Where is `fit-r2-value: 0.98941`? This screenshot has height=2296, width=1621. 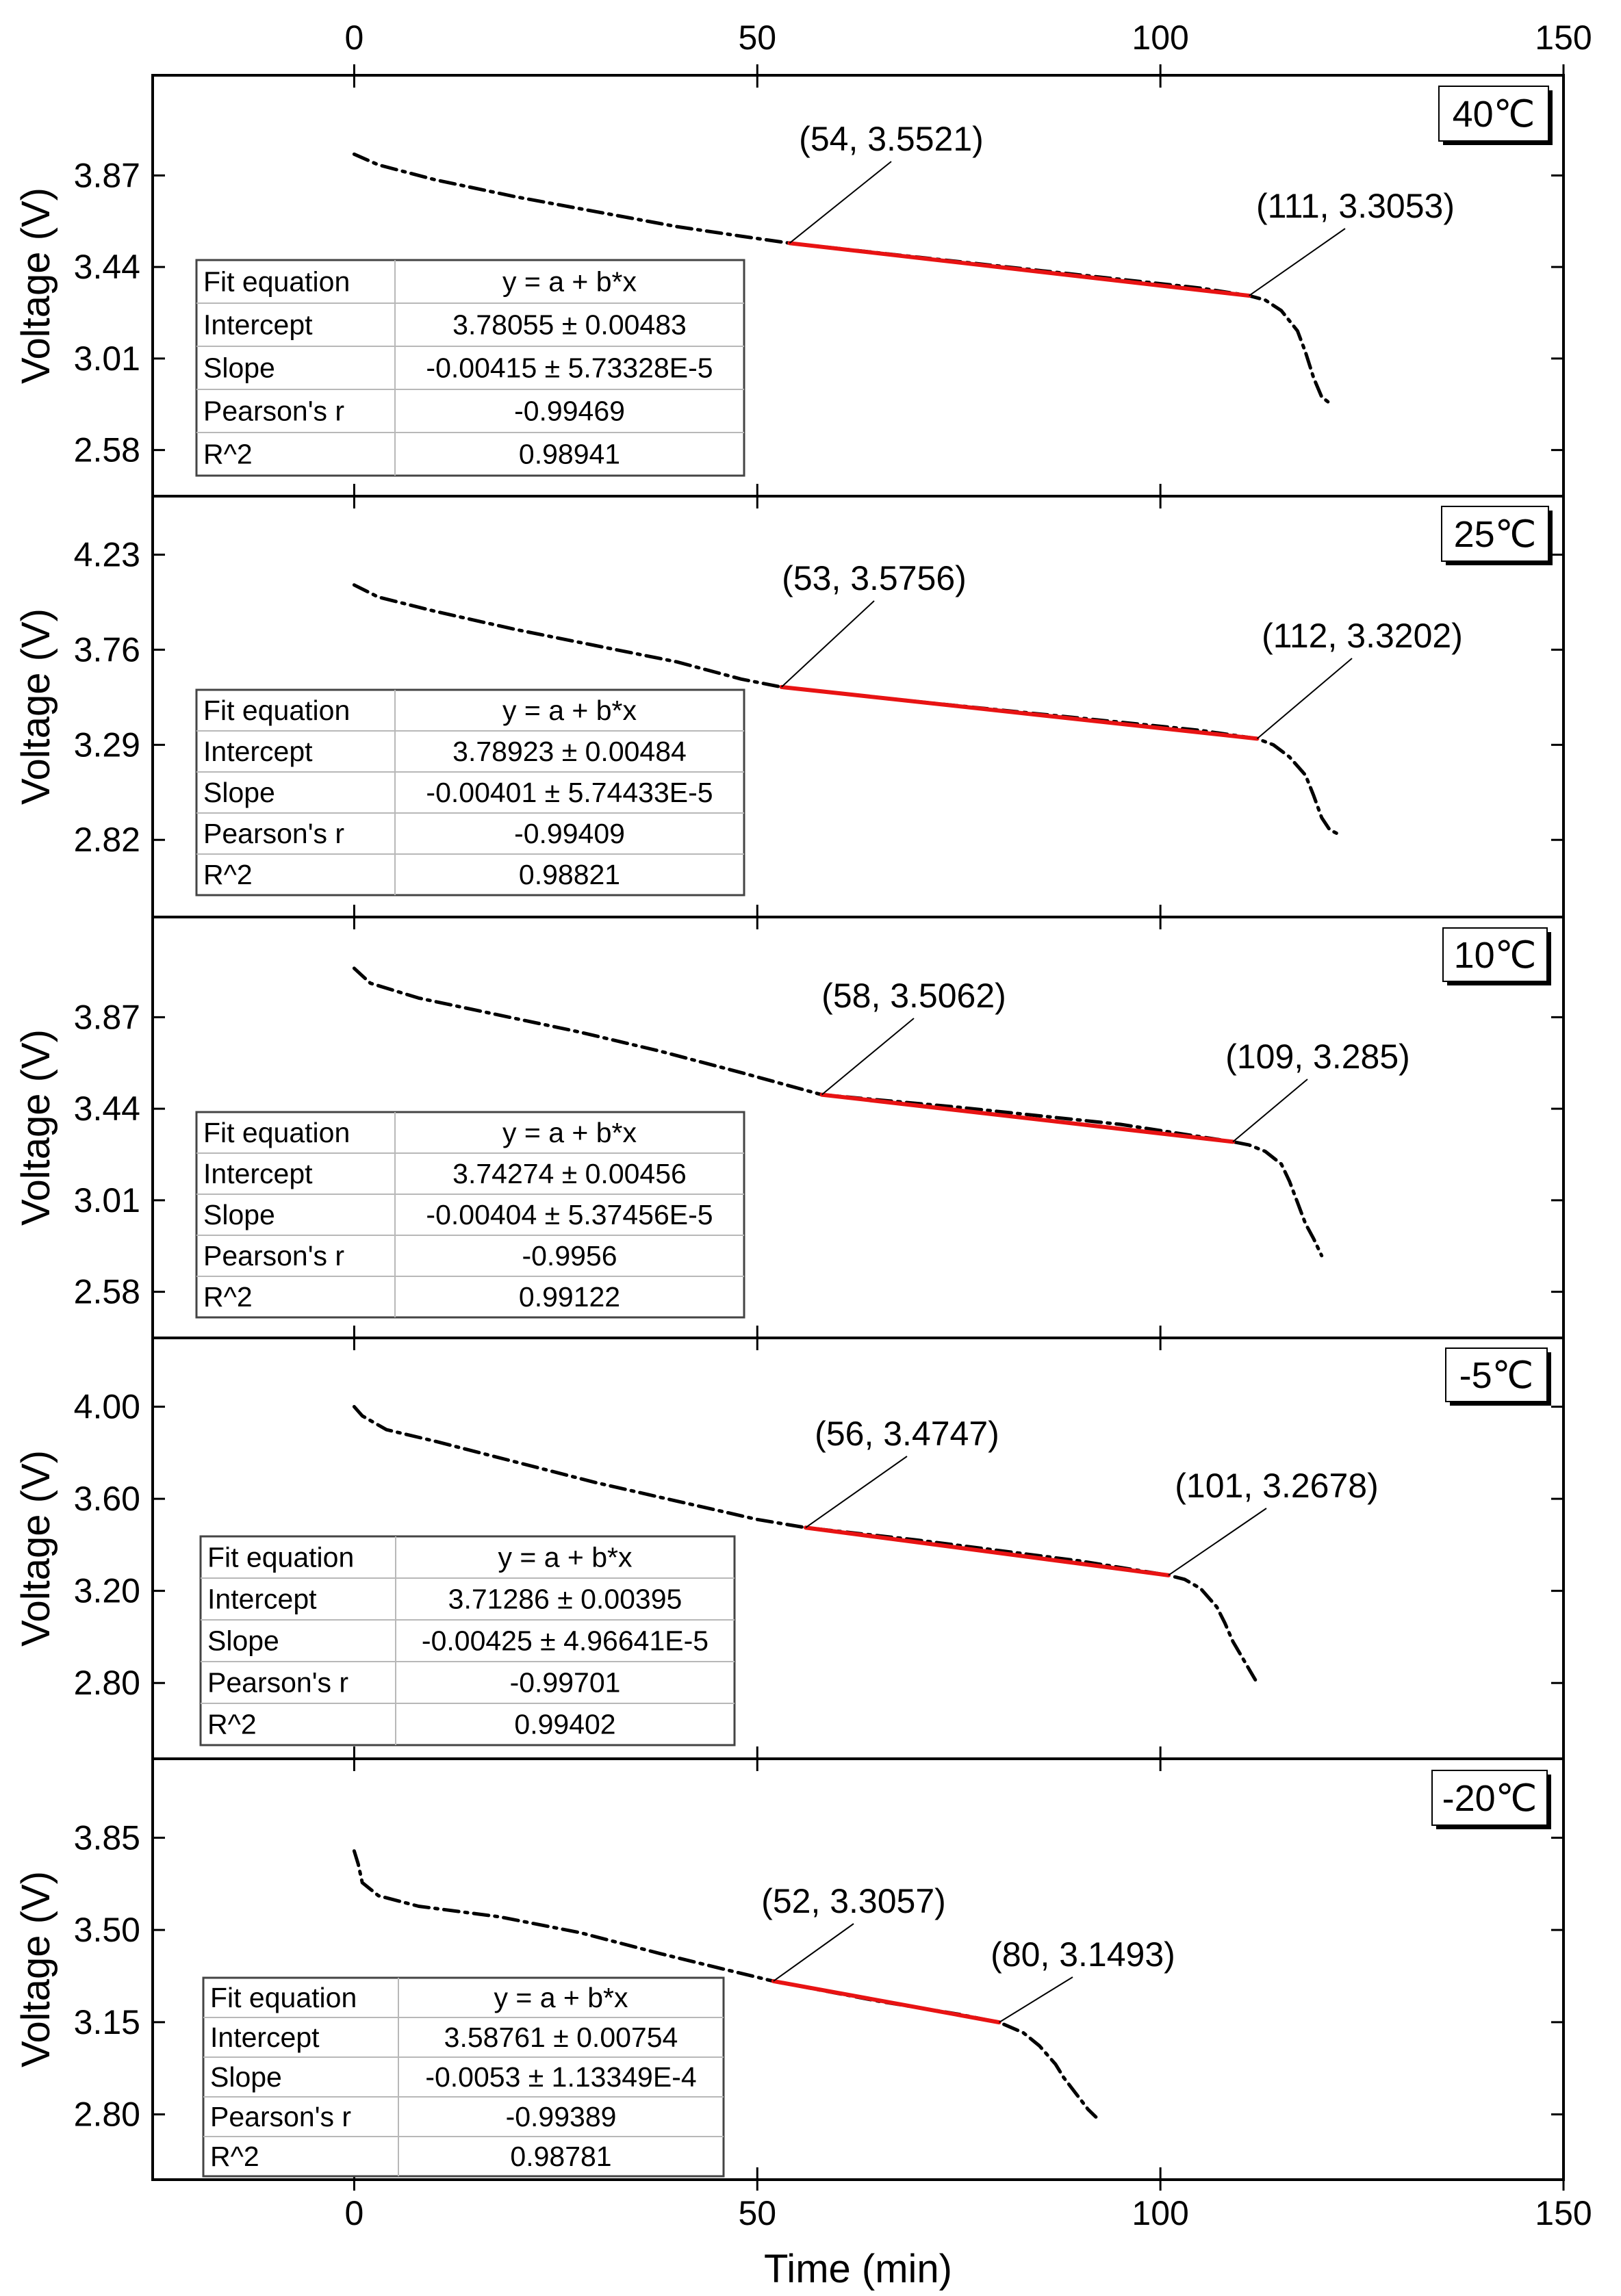
fit-r2-value: 0.98941 is located at coordinates (570, 454).